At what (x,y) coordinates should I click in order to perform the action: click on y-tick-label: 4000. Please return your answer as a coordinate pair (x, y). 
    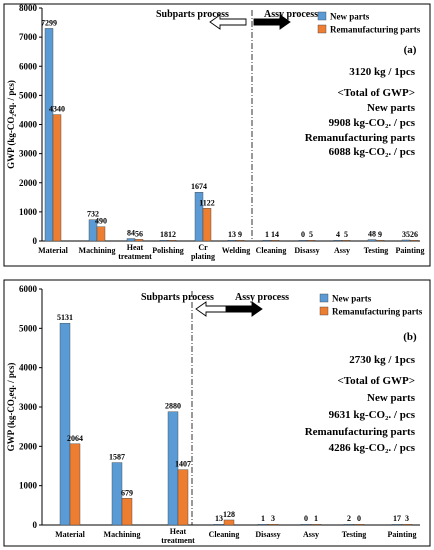
    Looking at the image, I should click on (28, 368).